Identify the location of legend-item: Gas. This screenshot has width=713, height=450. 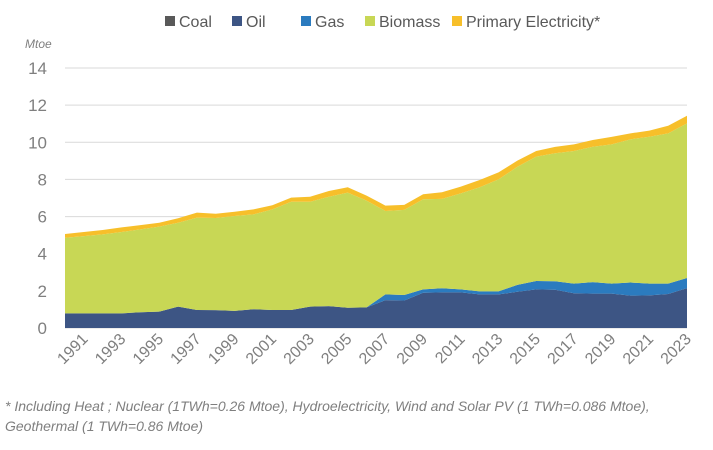
(322, 22).